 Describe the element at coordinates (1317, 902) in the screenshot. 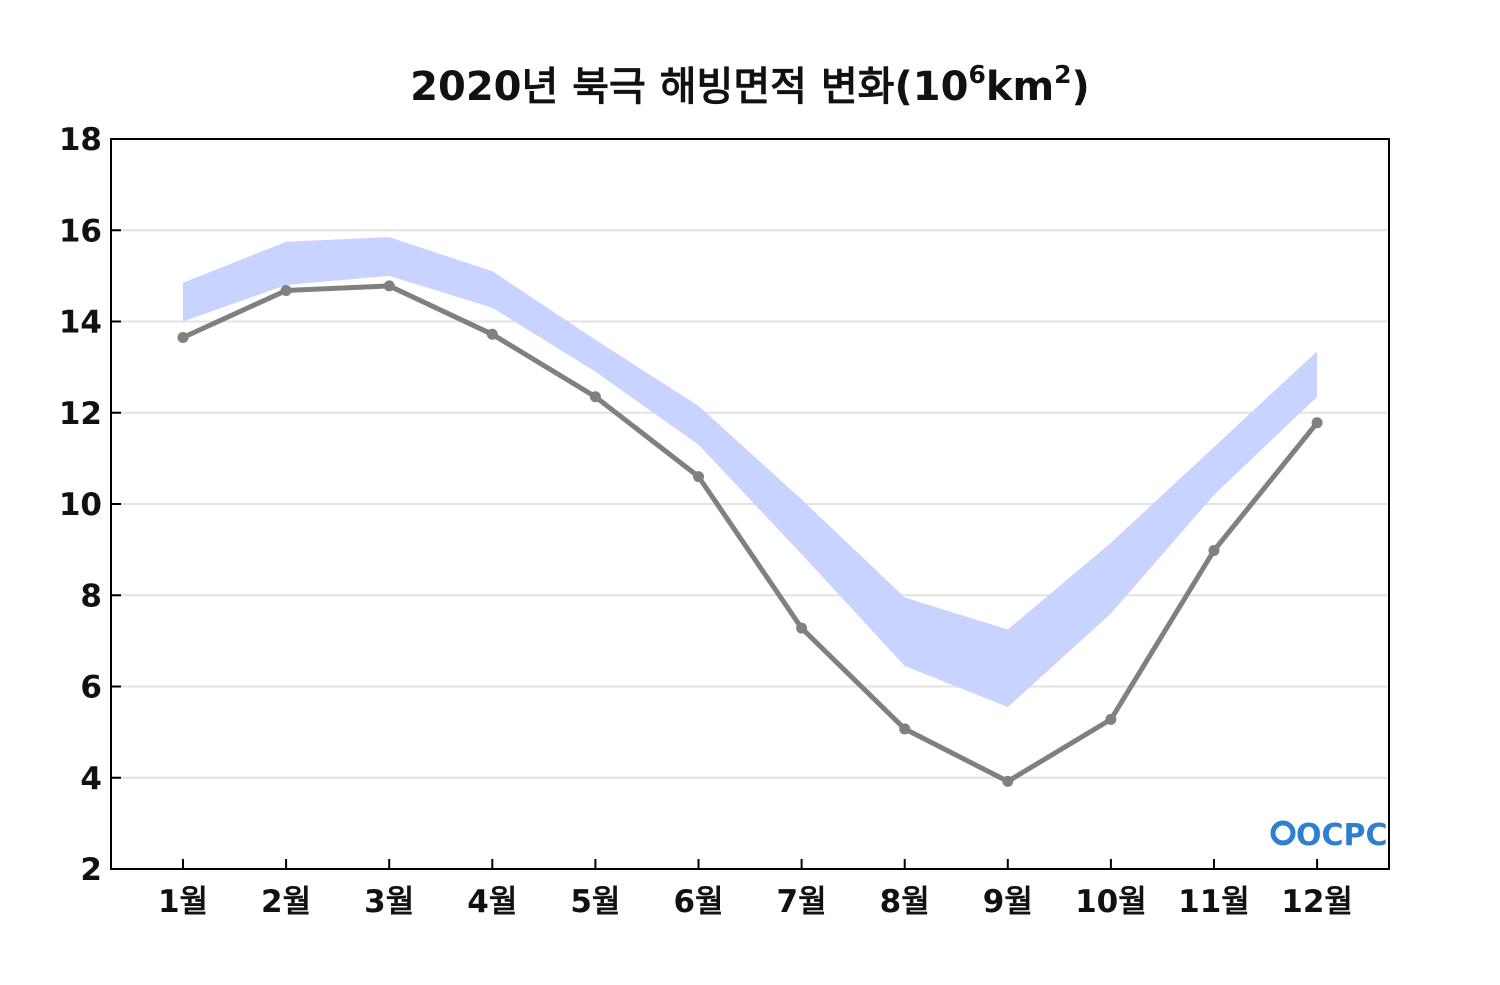

I see `x-tick-label: 12월` at that location.